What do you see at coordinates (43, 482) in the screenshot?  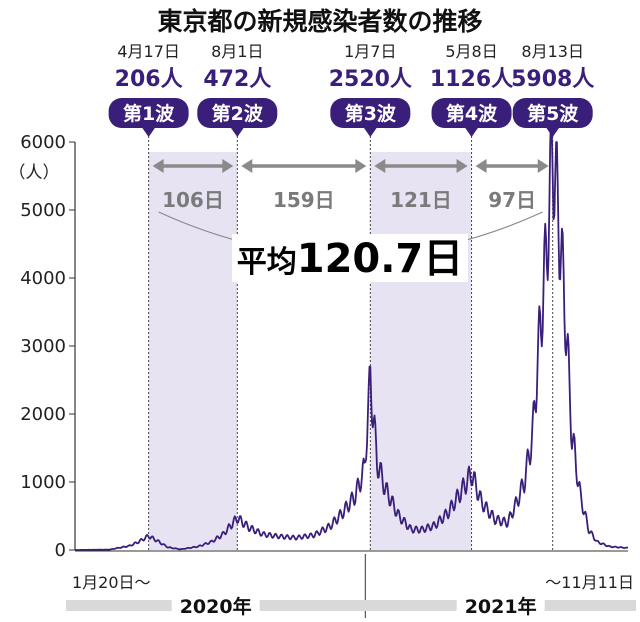 I see `y-tick-label-1000: 1000` at bounding box center [43, 482].